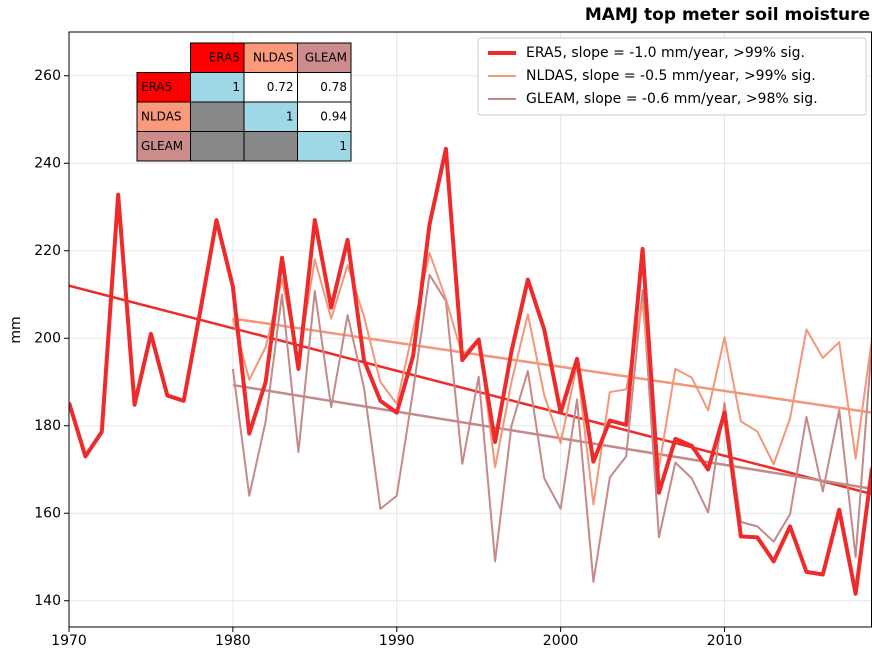  Describe the element at coordinates (280, 87) in the screenshot. I see `table-value: 0.72` at that location.